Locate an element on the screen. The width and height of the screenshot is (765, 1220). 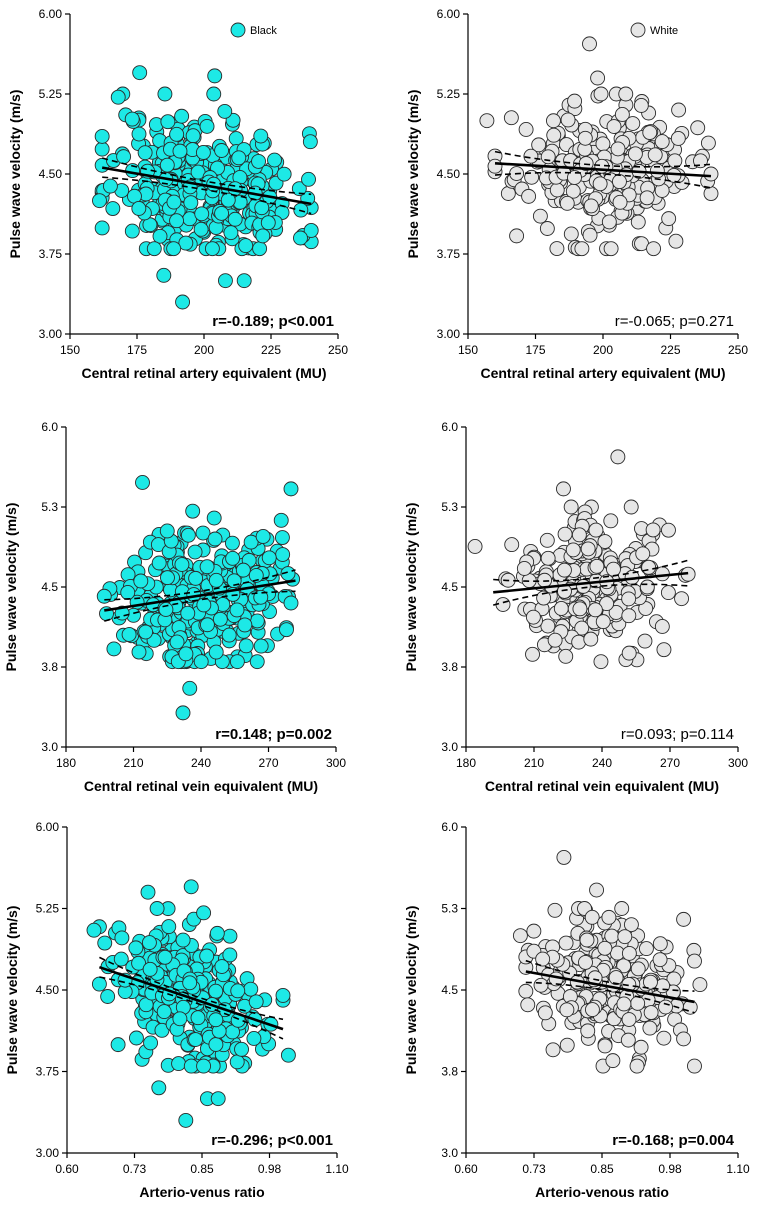
legend-marker is located at coordinates (638, 30).